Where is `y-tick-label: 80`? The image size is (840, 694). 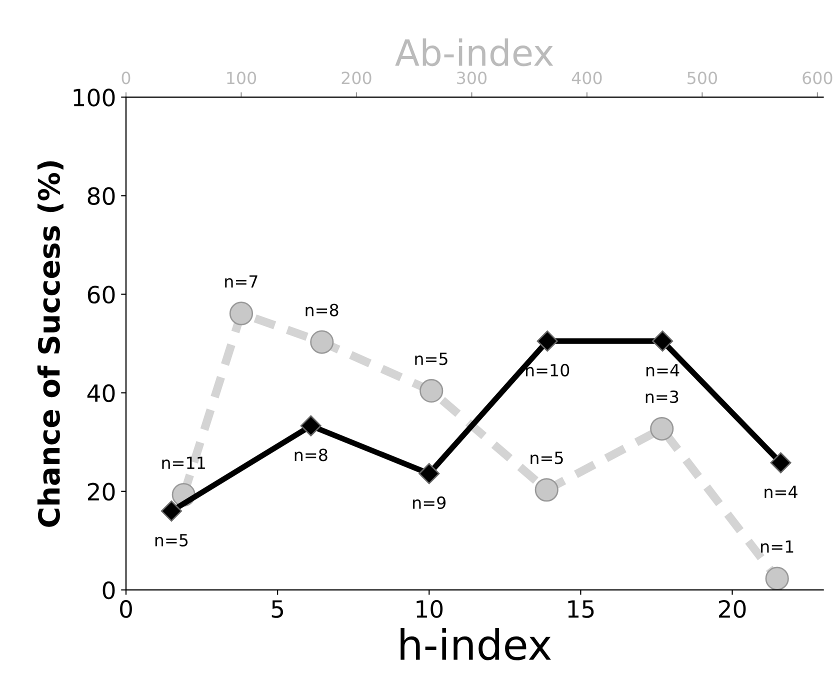
y-tick-label: 80 is located at coordinates (101, 196).